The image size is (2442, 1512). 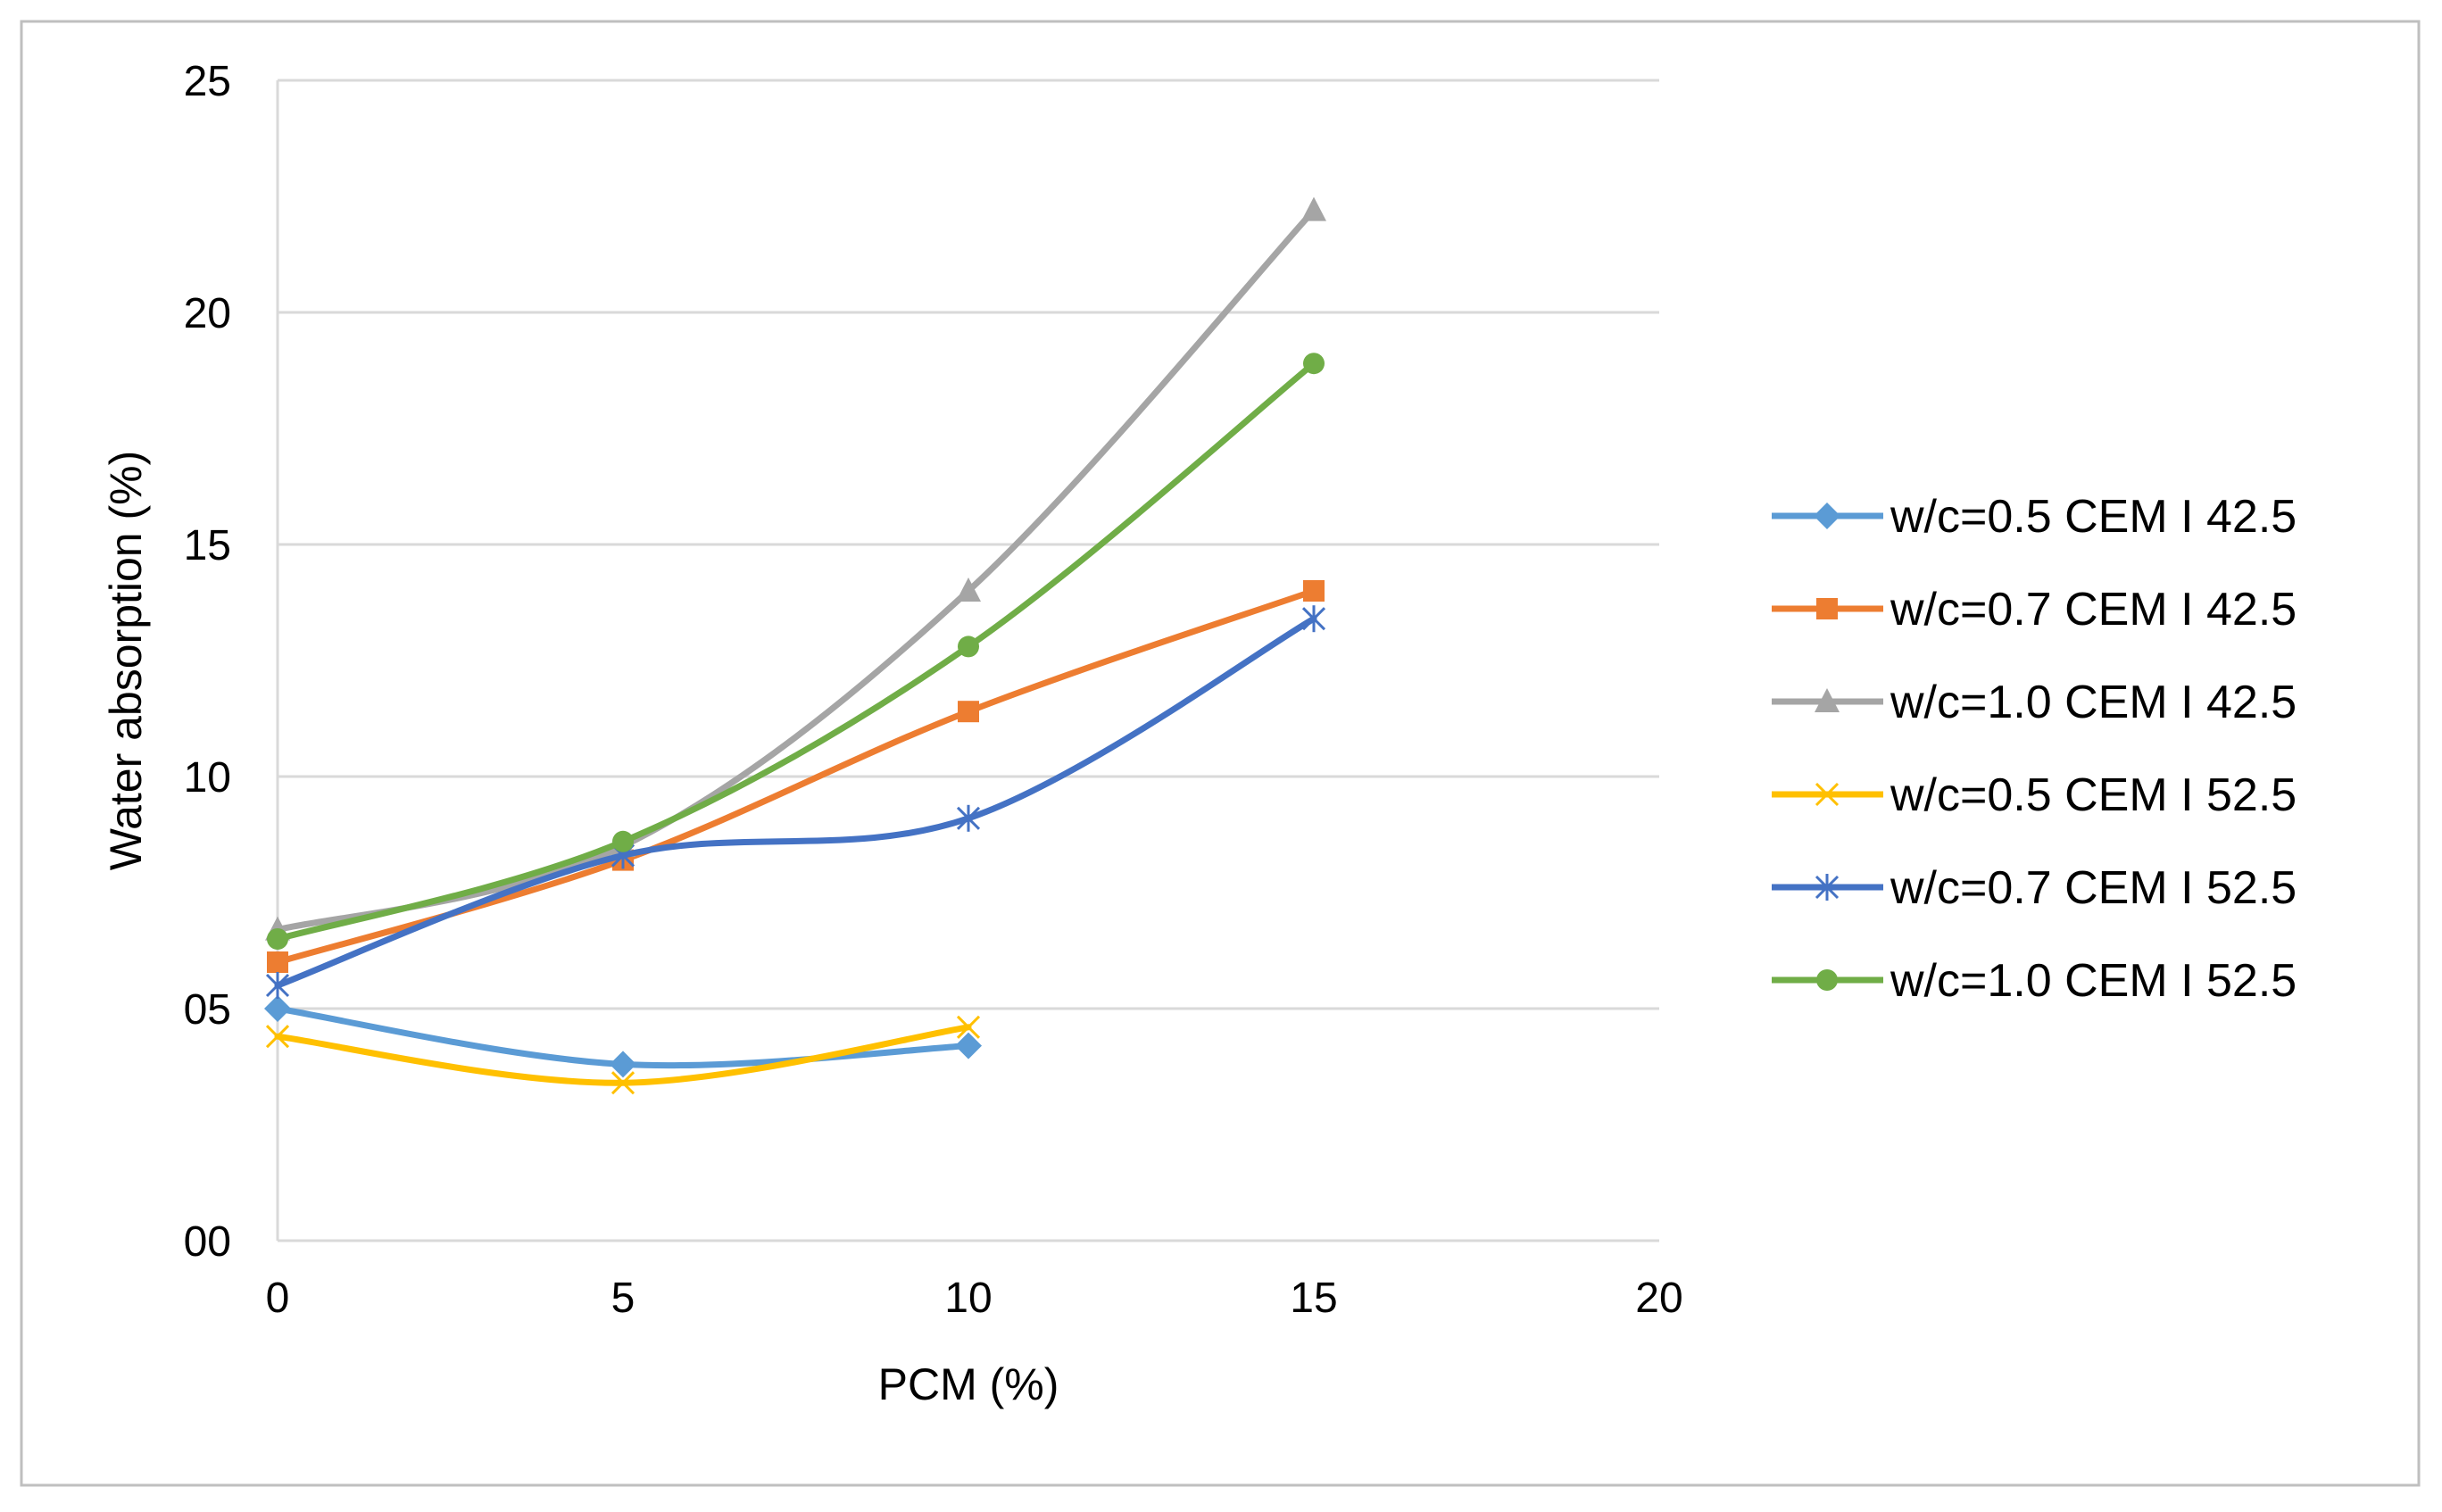 I want to click on x-axis-title: PCM (%), so click(x=968, y=1384).